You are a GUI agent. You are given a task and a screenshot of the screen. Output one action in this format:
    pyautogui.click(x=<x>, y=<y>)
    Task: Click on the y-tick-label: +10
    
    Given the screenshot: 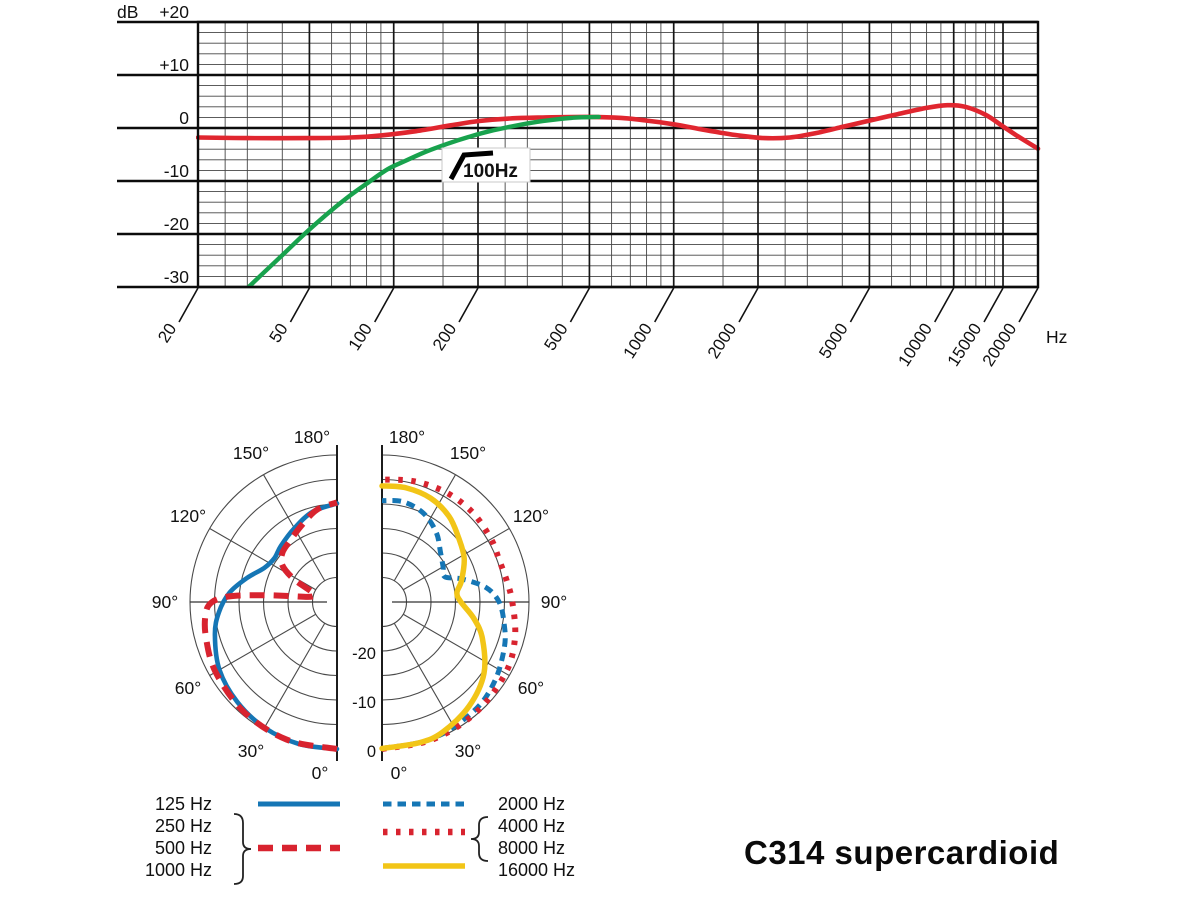 What is the action you would take?
    pyautogui.click(x=174, y=65)
    